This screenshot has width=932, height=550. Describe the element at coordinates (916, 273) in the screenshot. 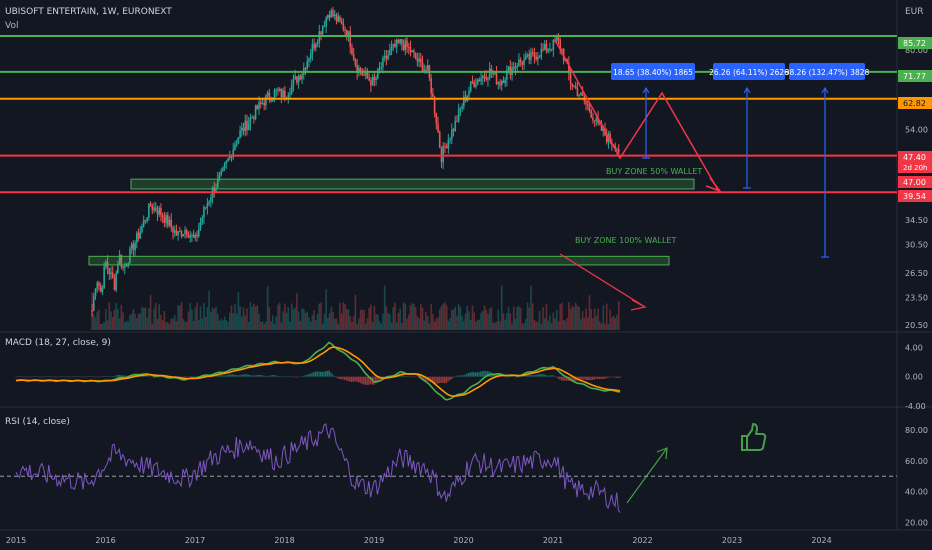

I see `price-tick-label: 26.50` at that location.